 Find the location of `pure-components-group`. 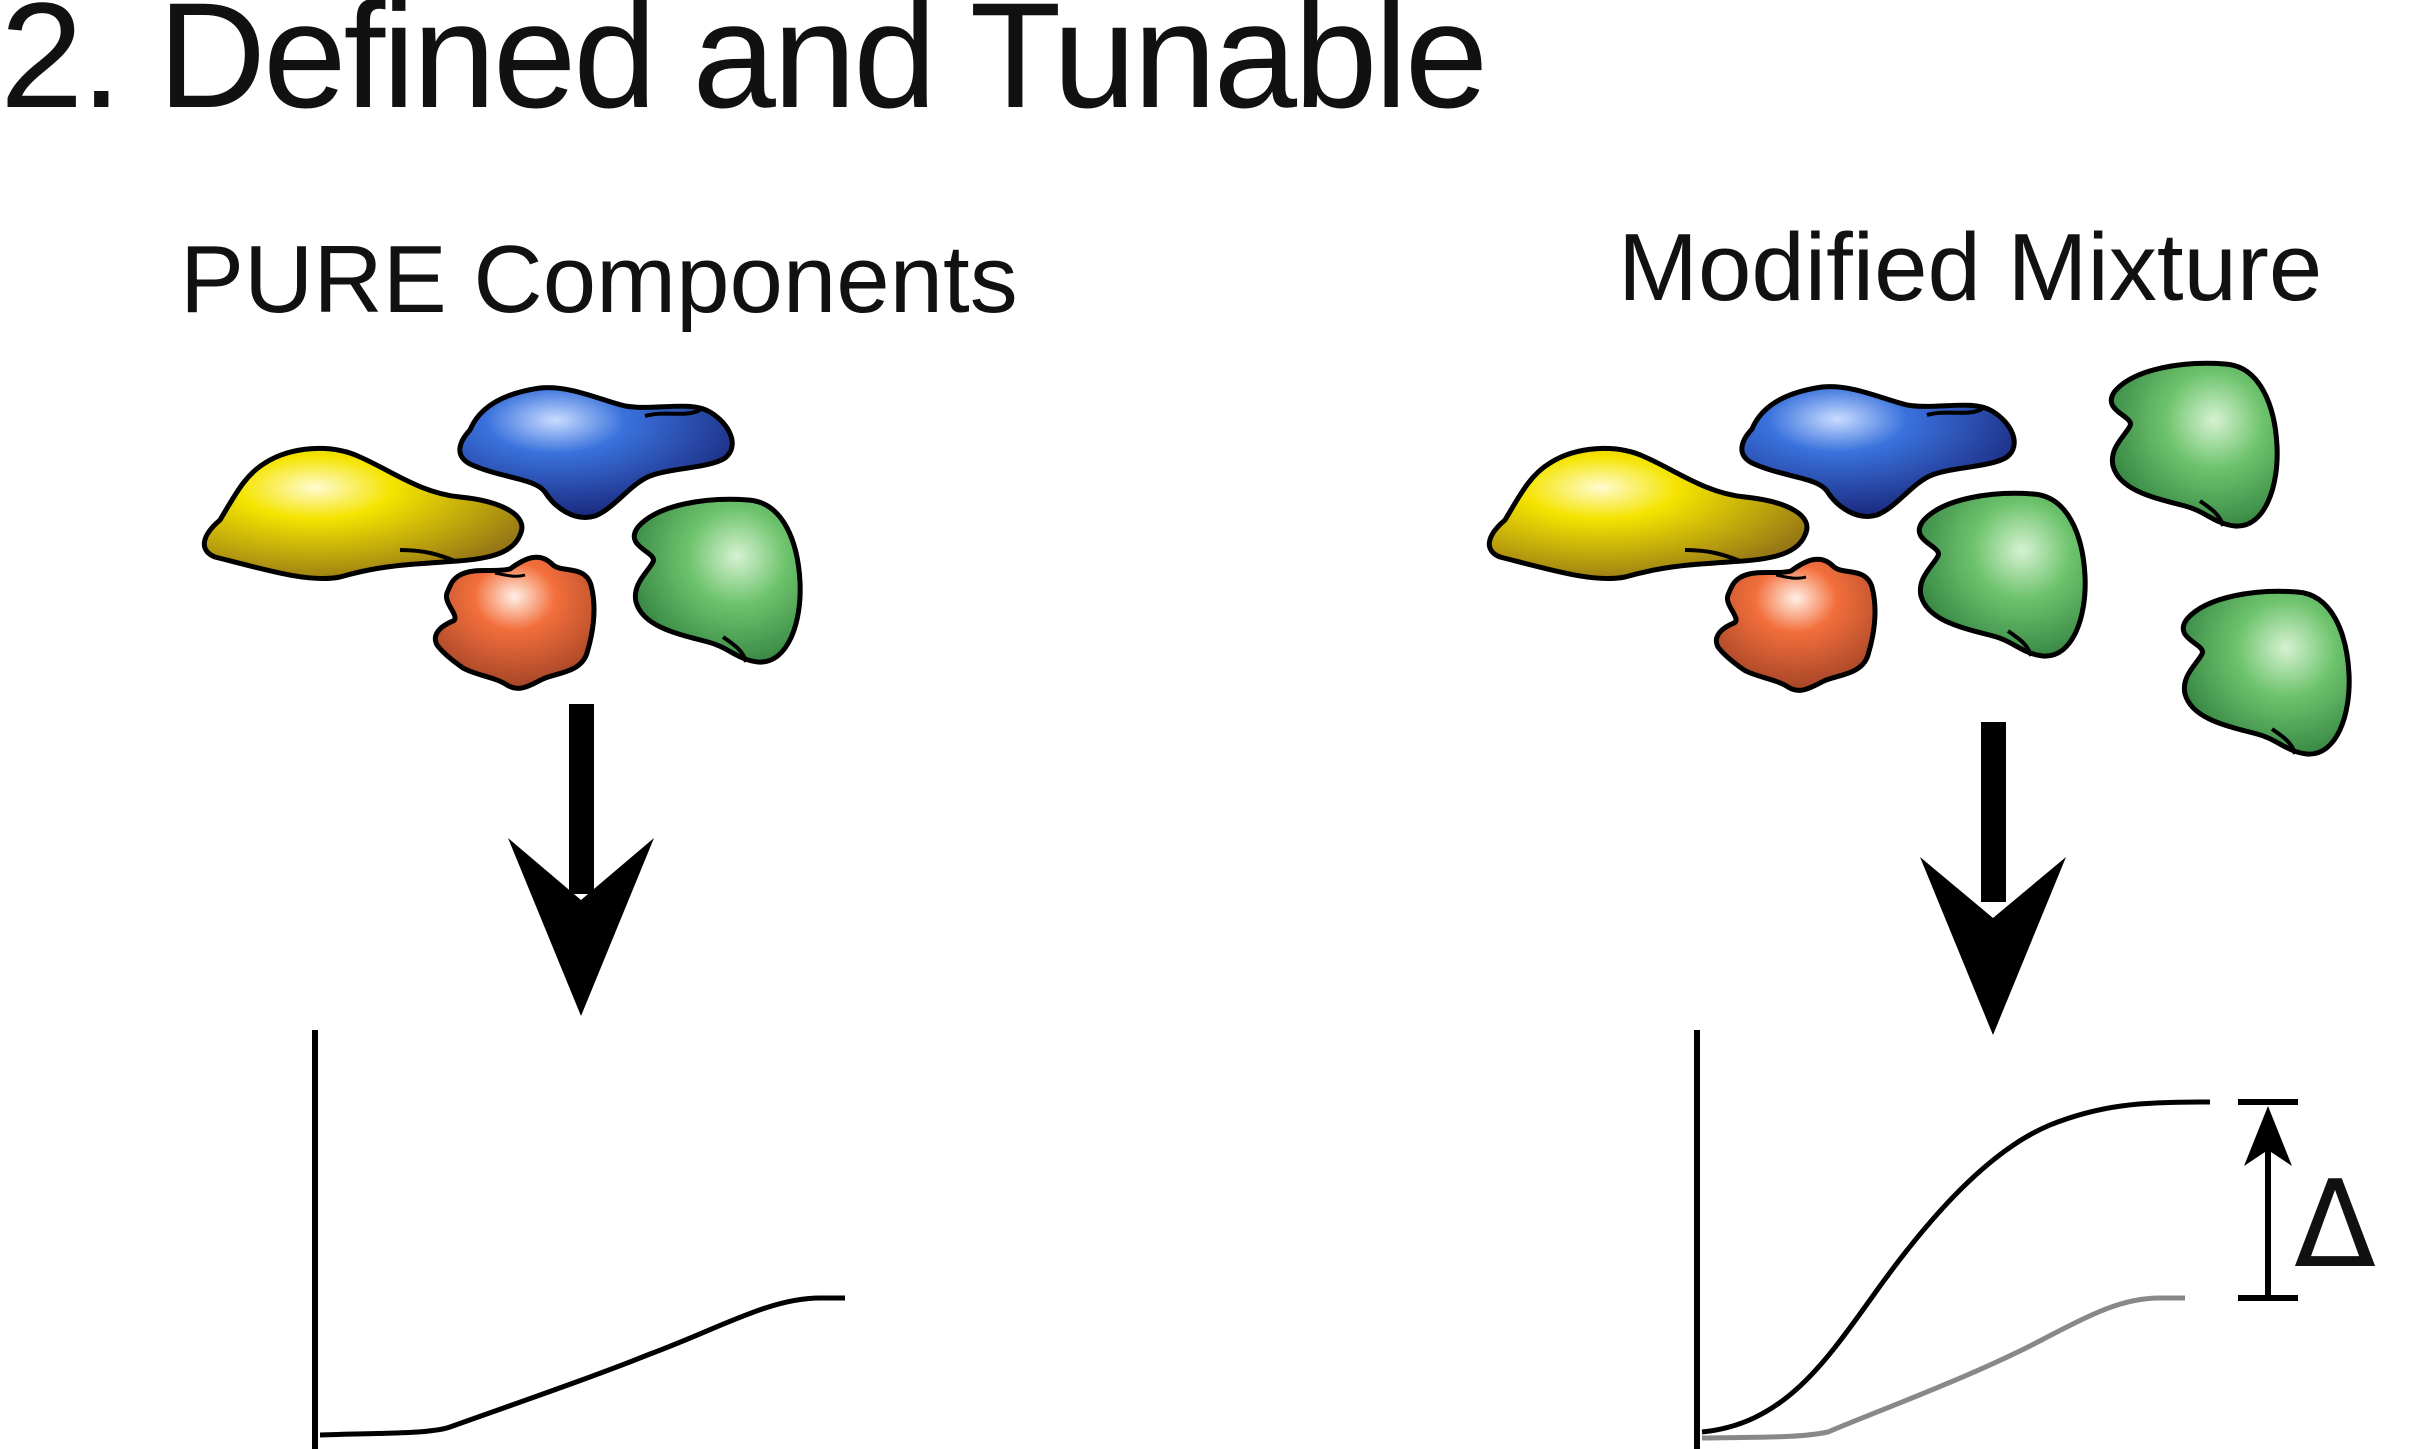

pure-components-group is located at coordinates (502, 538).